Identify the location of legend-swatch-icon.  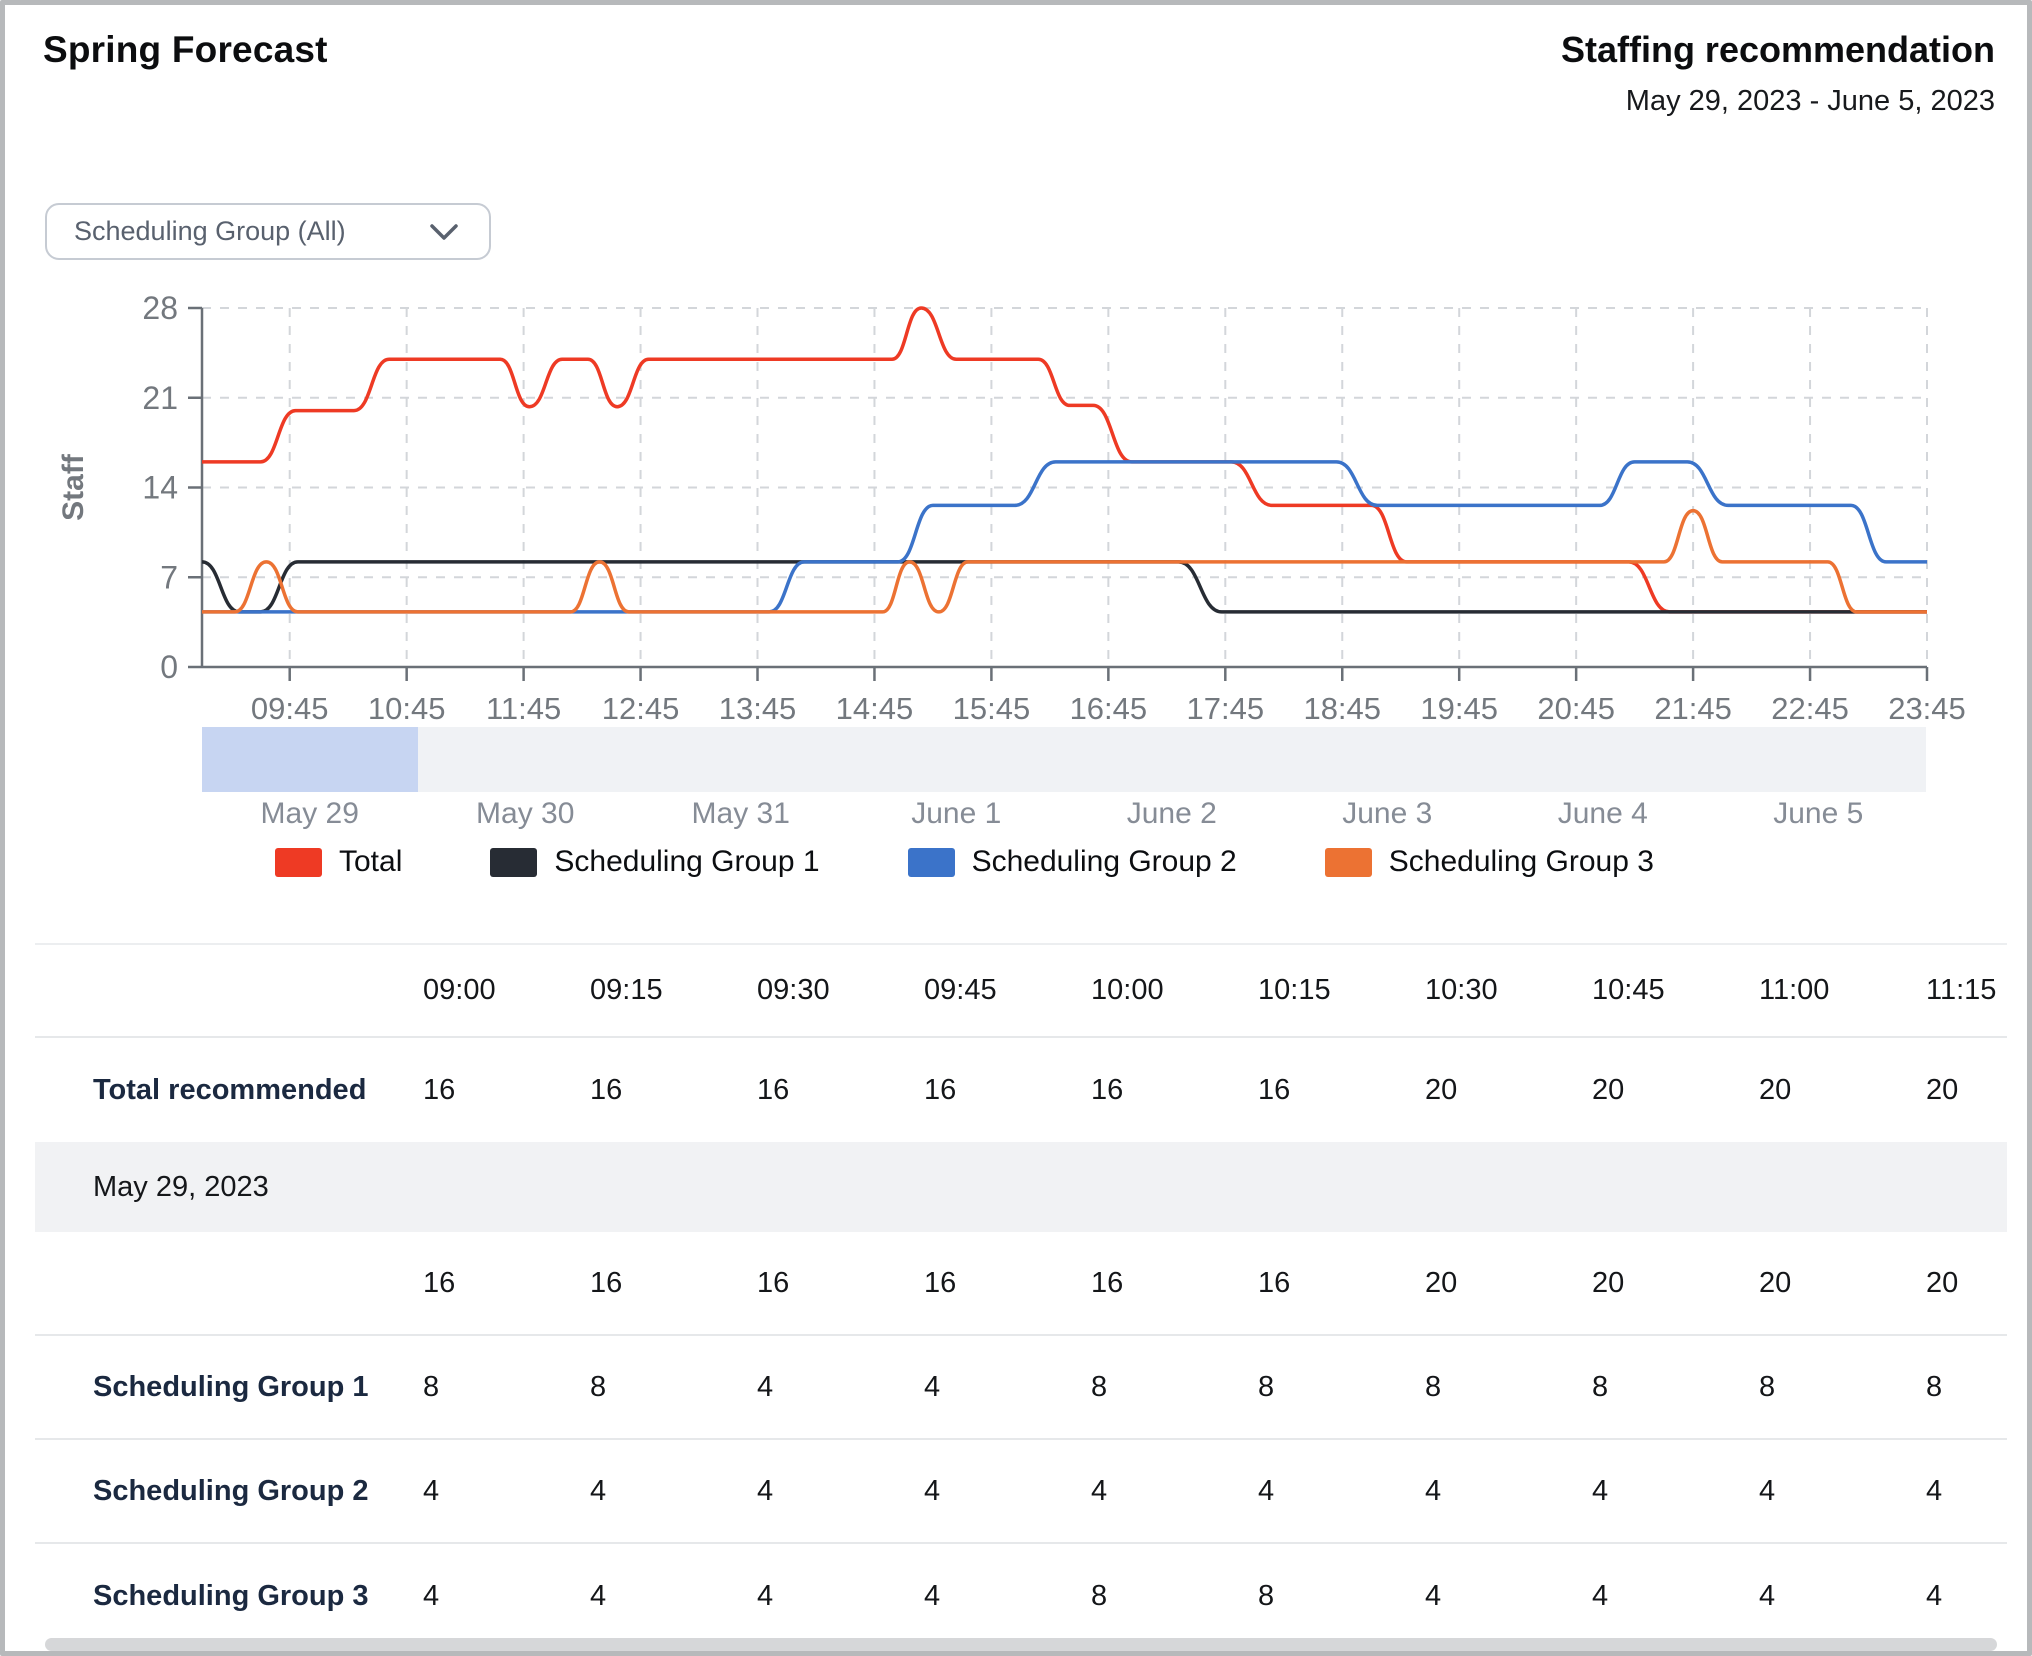
(514, 862).